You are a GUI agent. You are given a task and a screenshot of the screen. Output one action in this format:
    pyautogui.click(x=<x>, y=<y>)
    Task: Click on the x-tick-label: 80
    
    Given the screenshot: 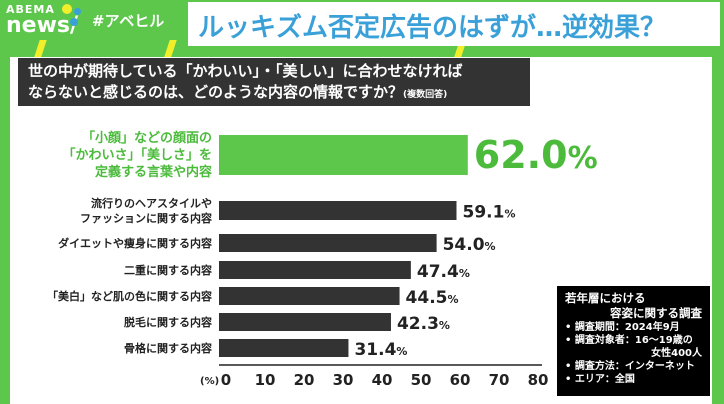 What is the action you would take?
    pyautogui.click(x=538, y=380)
    